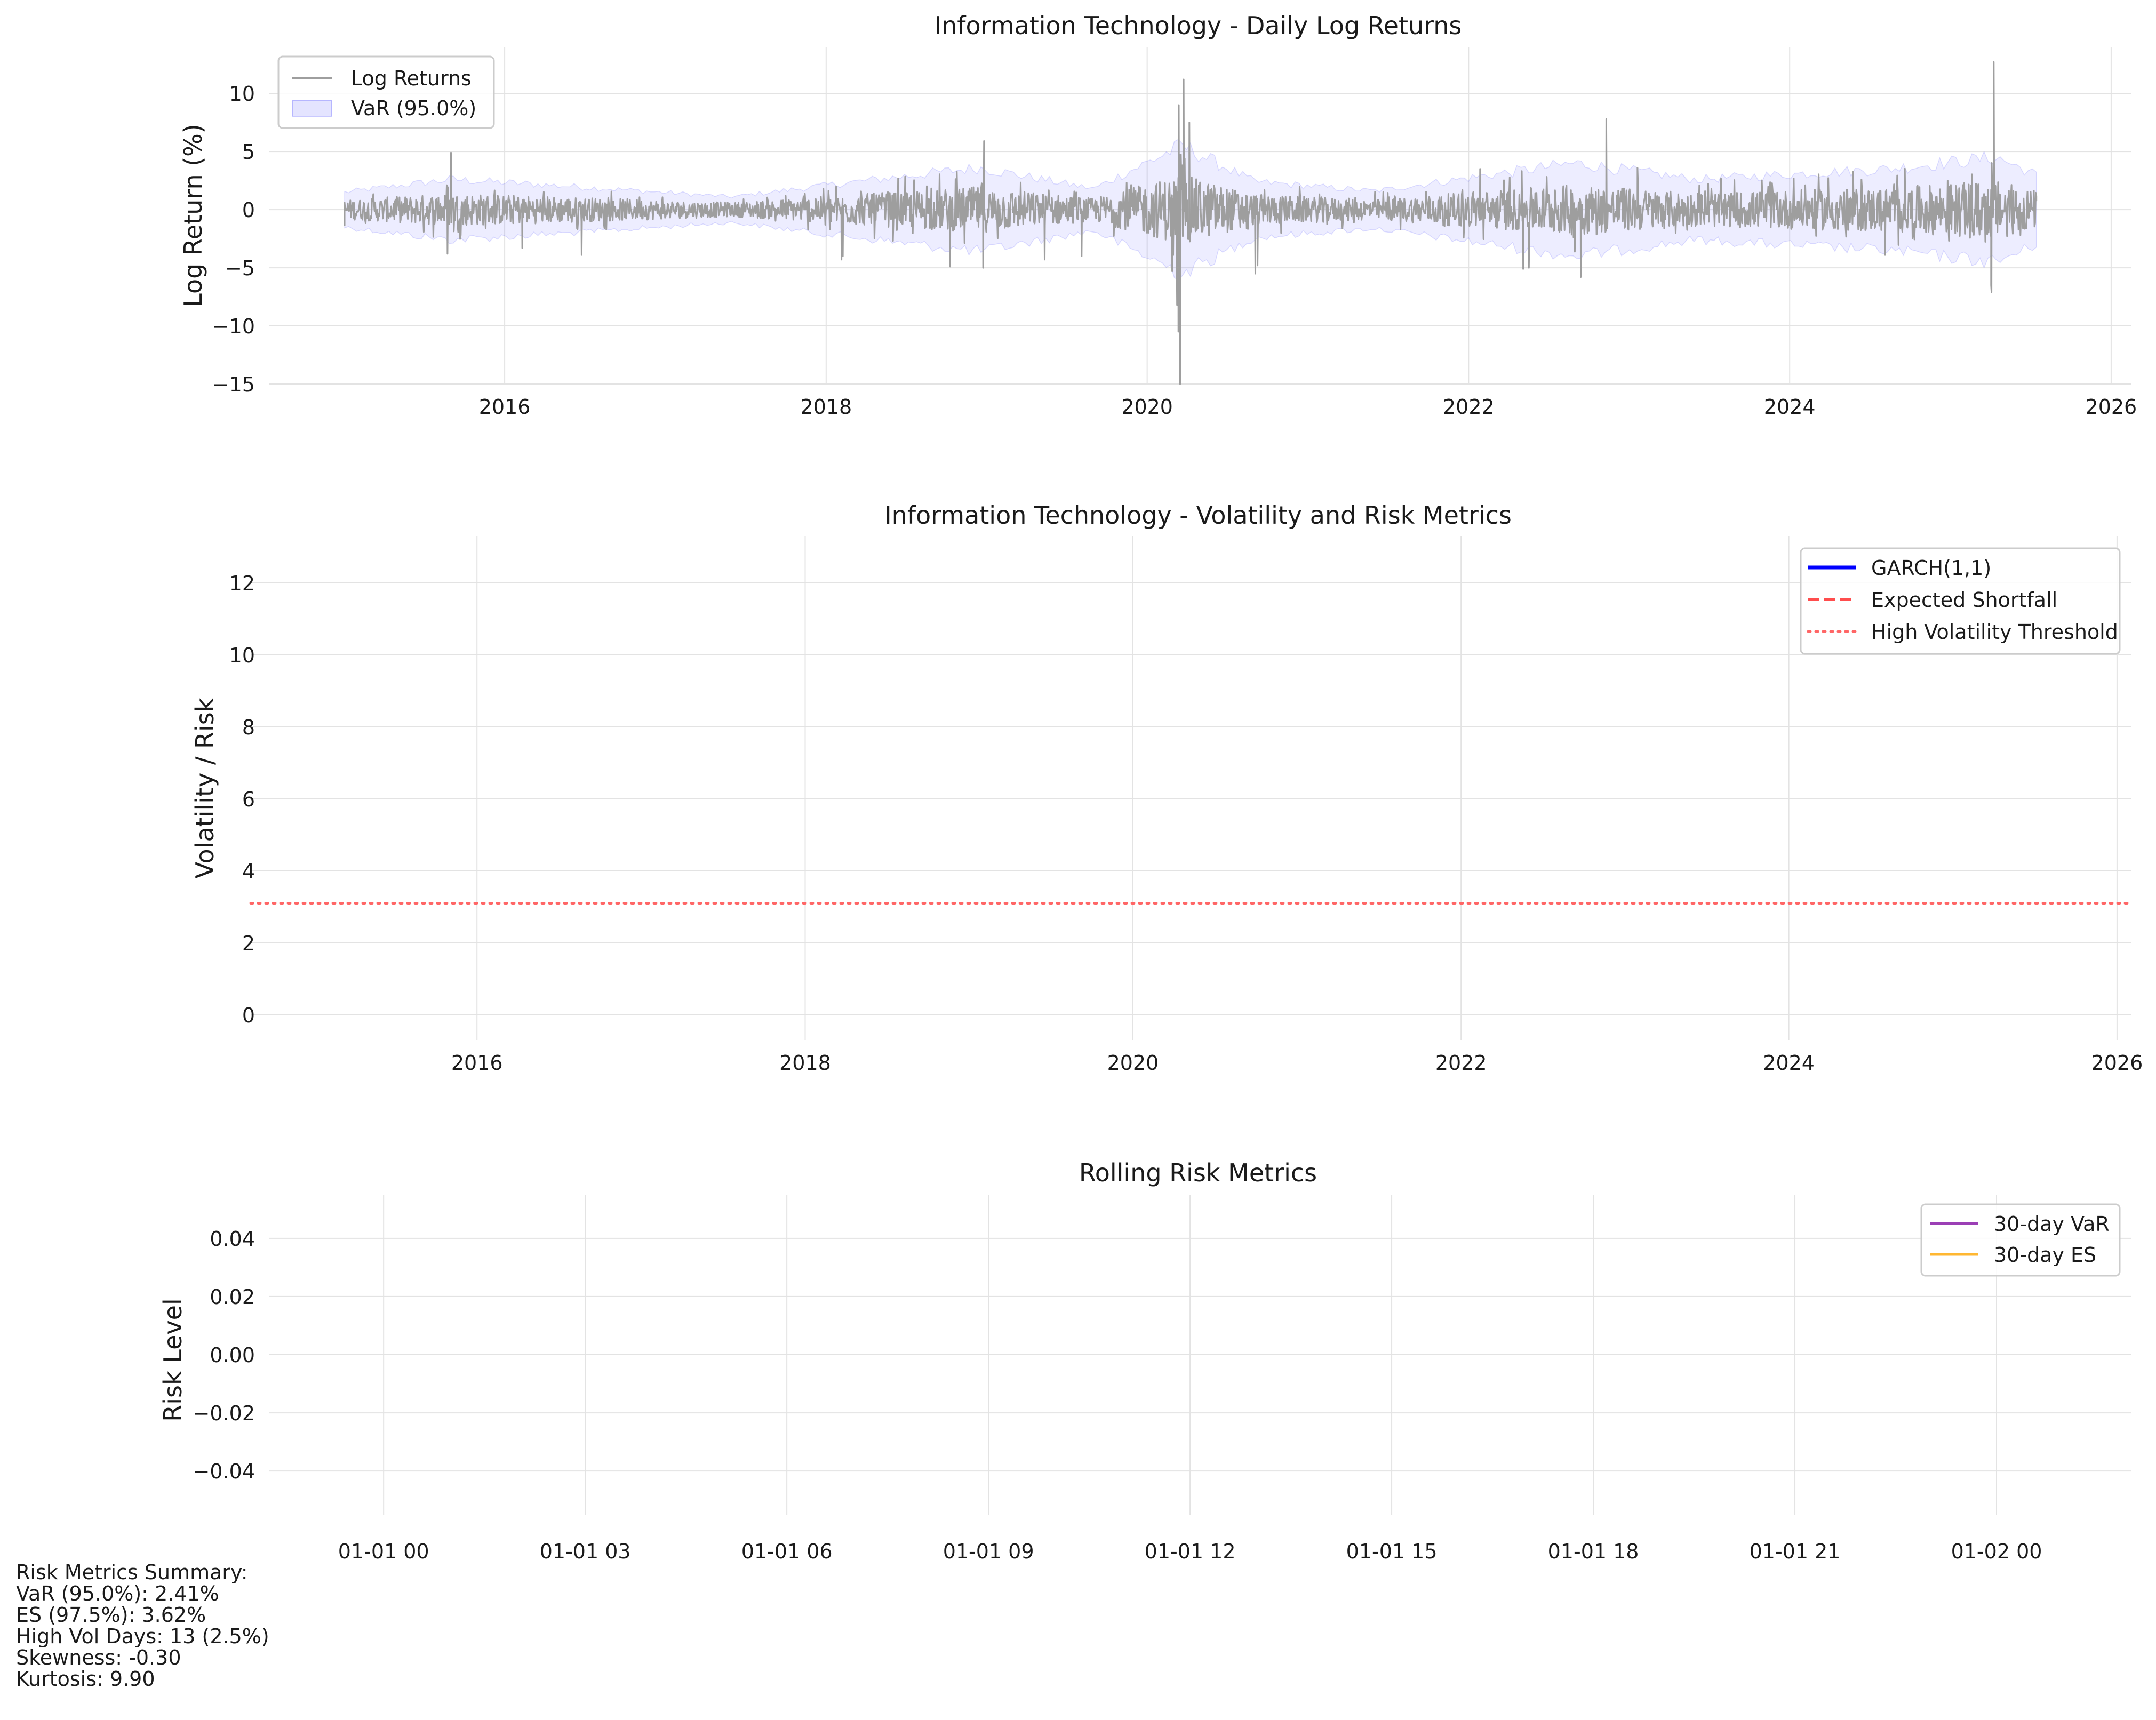  Describe the element at coordinates (249, 943) in the screenshot. I see `y-tick-label: 2` at that location.